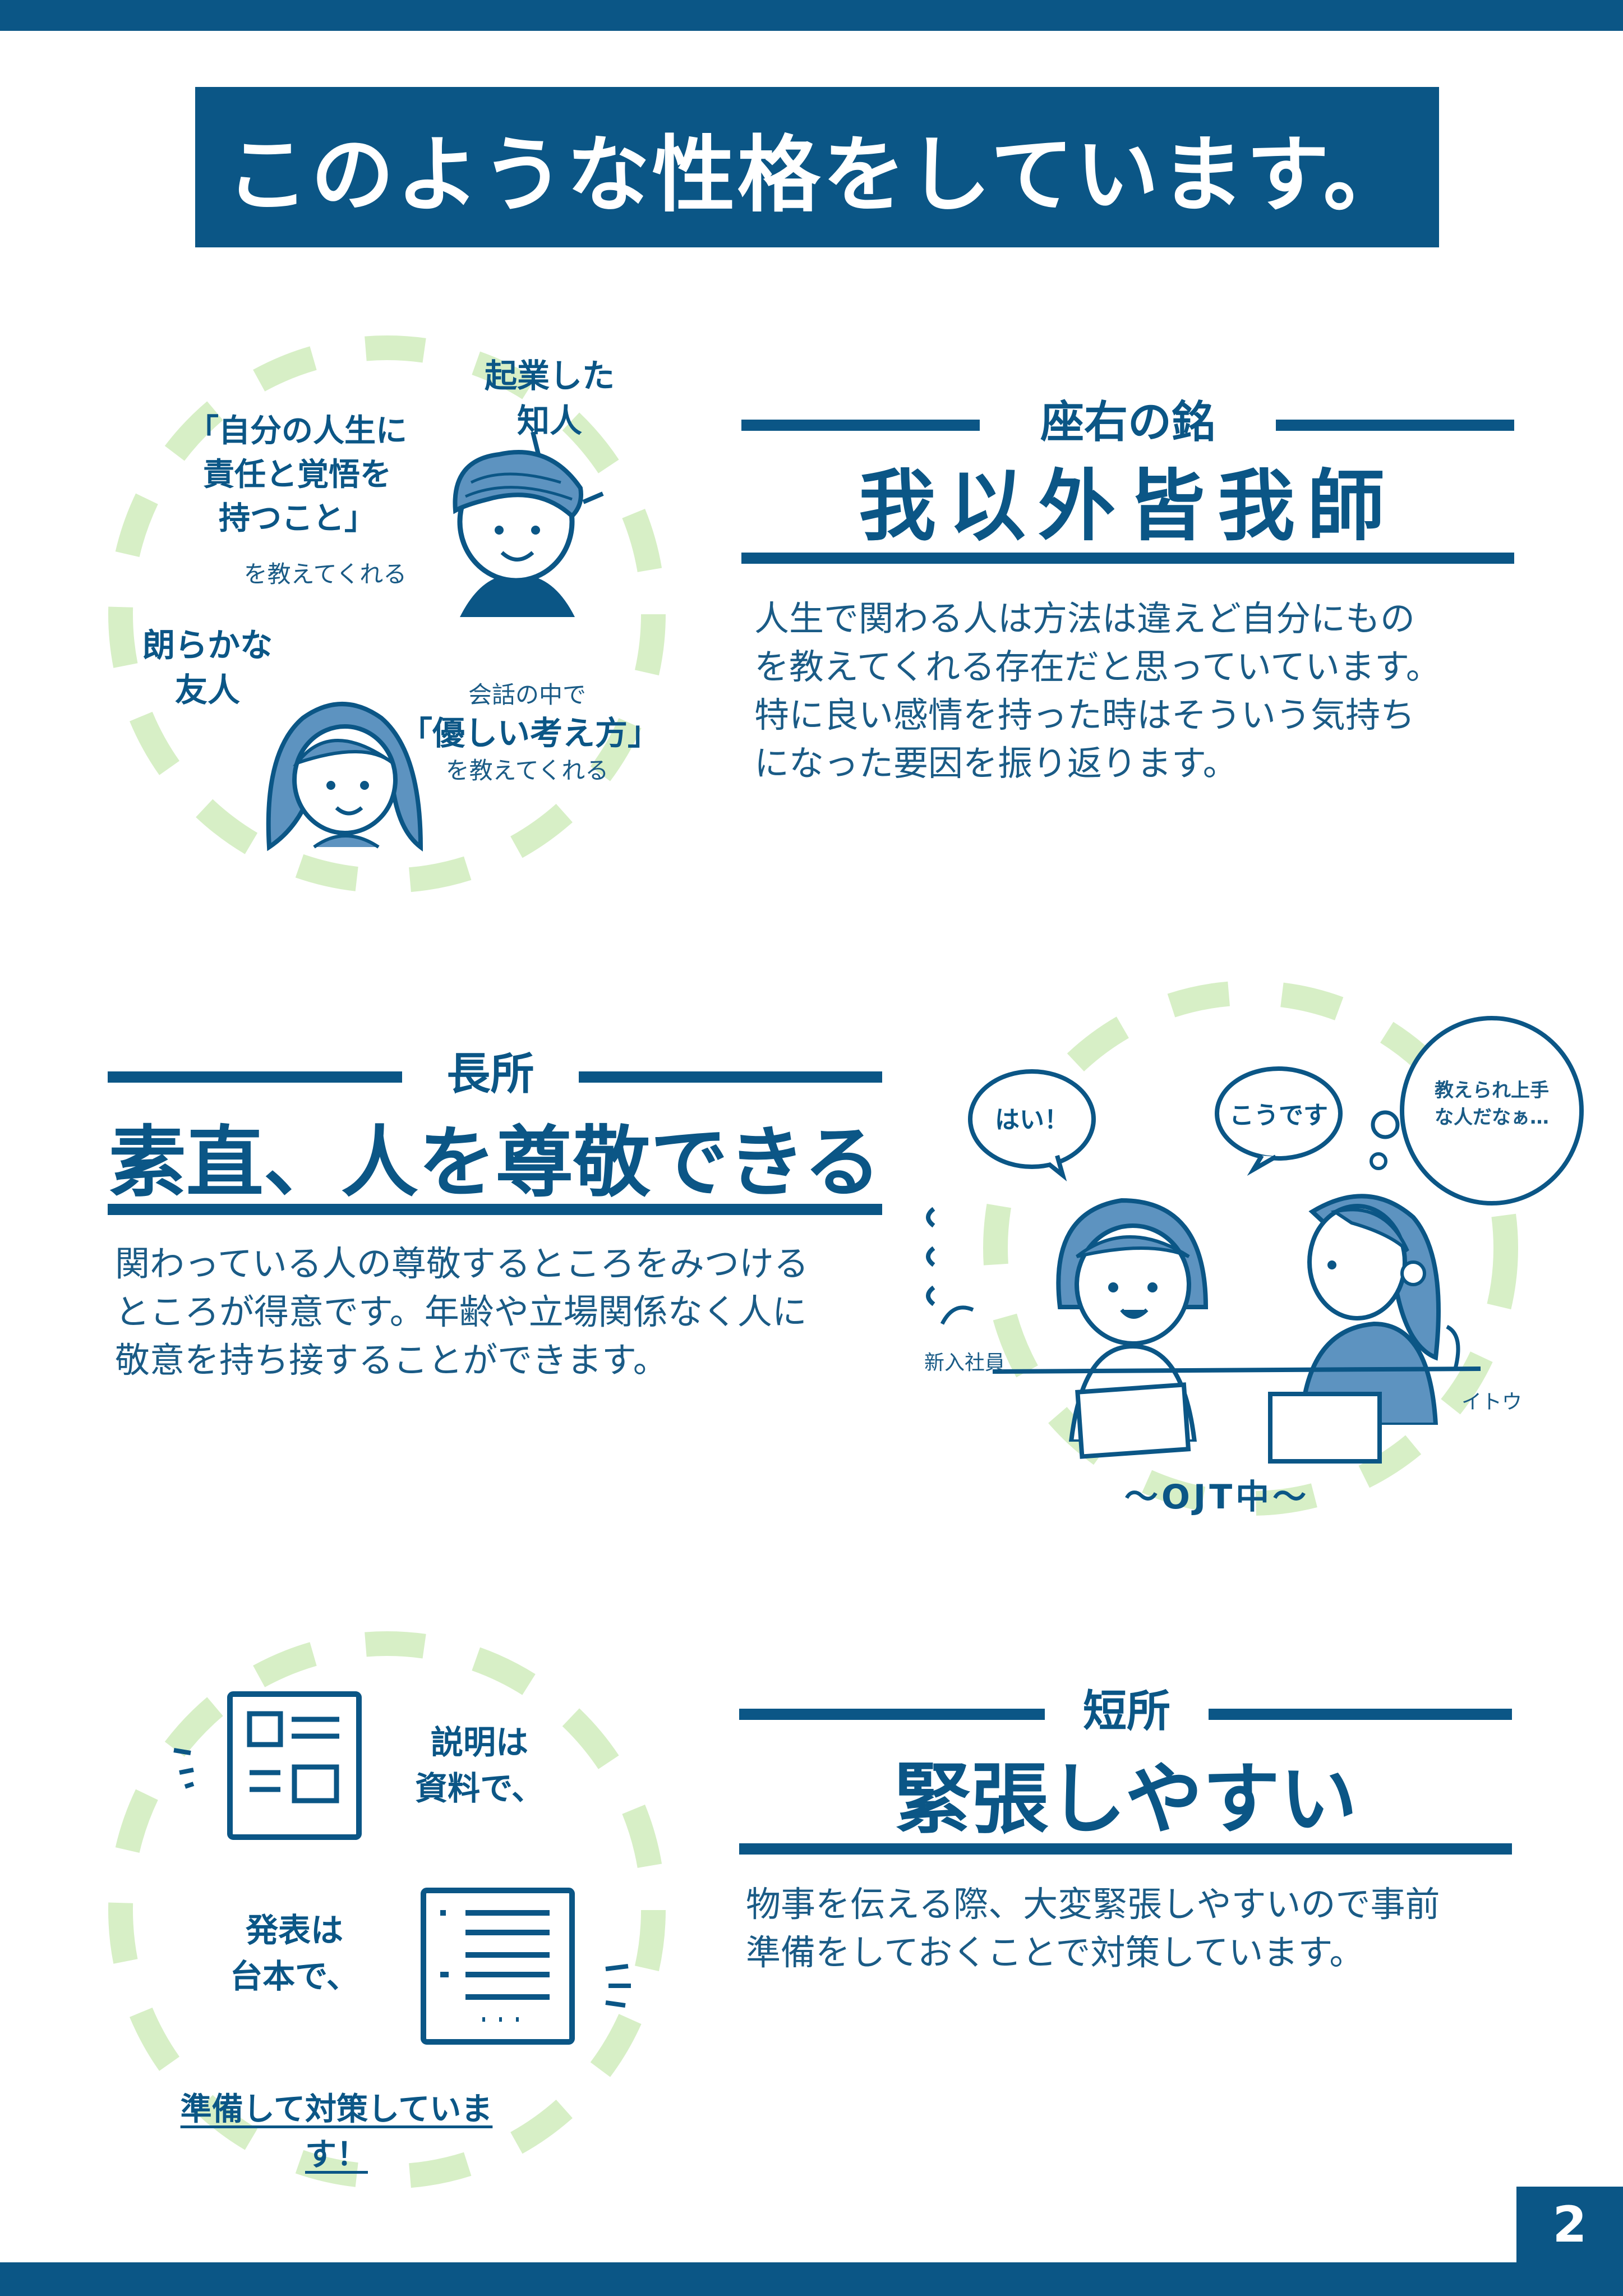  What do you see at coordinates (964, 1362) in the screenshot?
I see `new-employee-label: 新入社員` at bounding box center [964, 1362].